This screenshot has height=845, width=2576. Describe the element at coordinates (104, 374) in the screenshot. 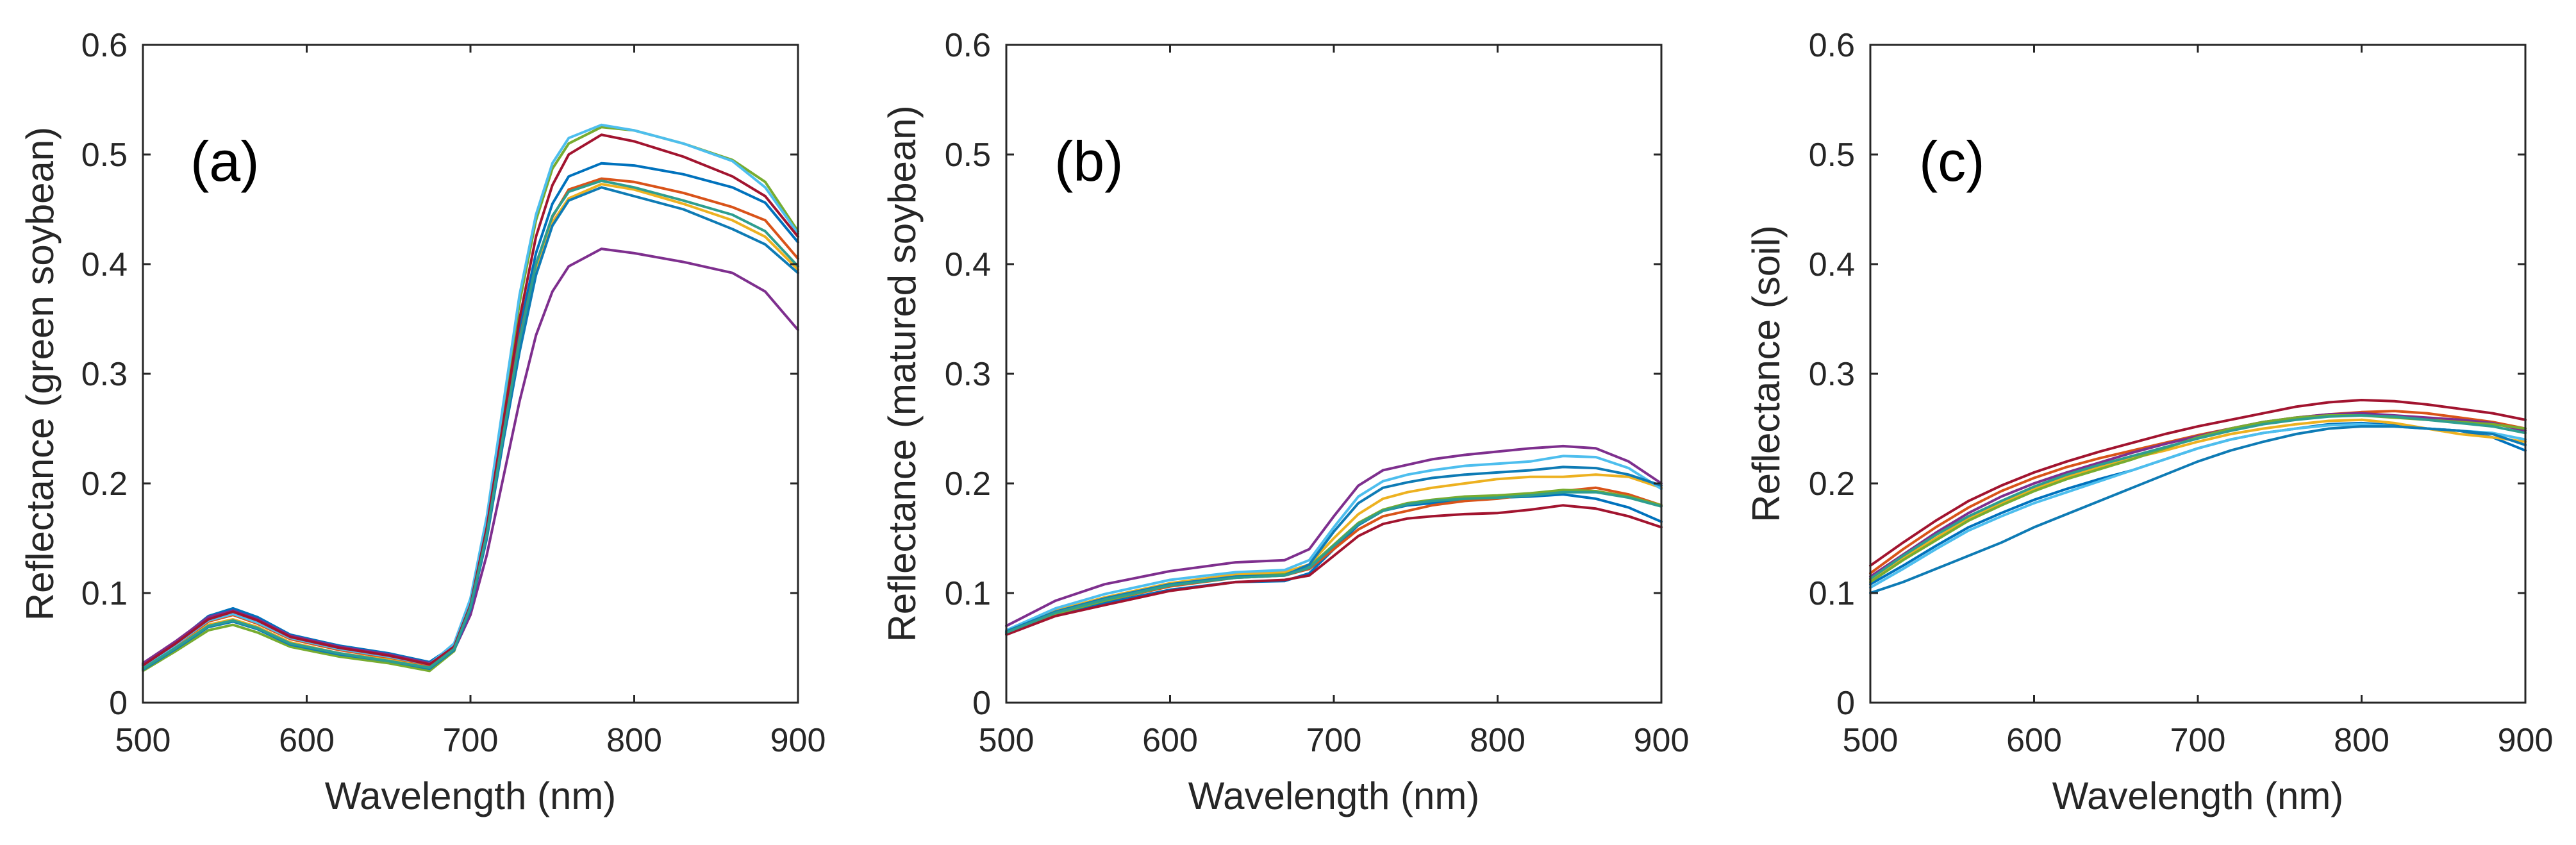

I see `panel-a-y-tick-label-4: 0.3` at that location.